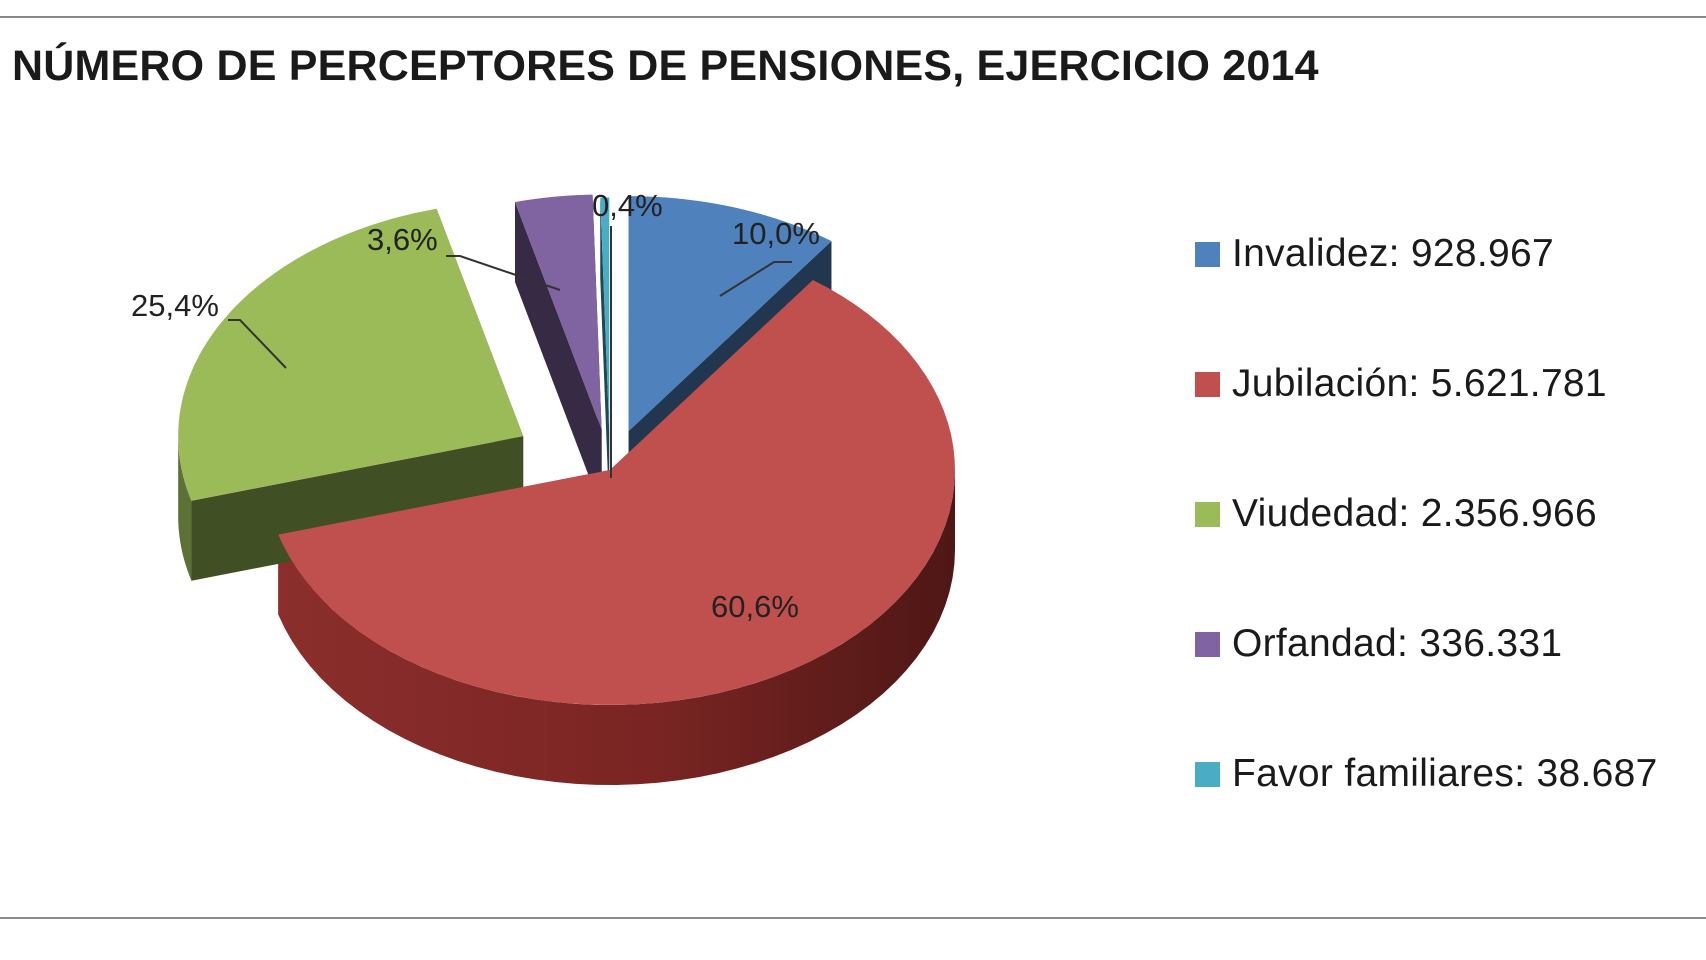 The height and width of the screenshot is (960, 1706). Describe the element at coordinates (503, 273) in the screenshot. I see `leader-line-orfandad` at that location.